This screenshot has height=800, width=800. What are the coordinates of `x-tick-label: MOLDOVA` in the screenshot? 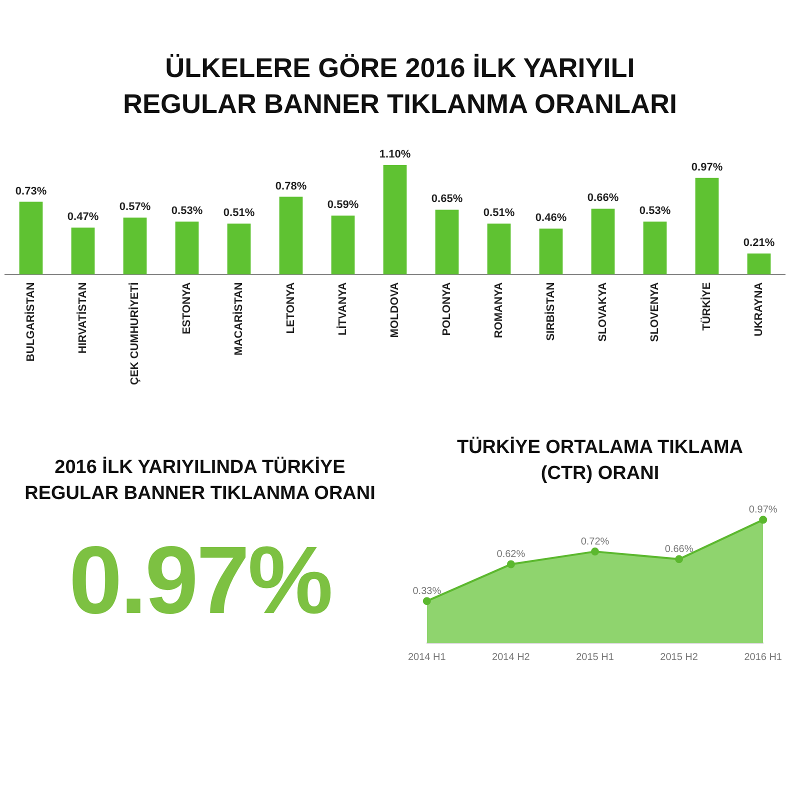 It's located at (395, 310).